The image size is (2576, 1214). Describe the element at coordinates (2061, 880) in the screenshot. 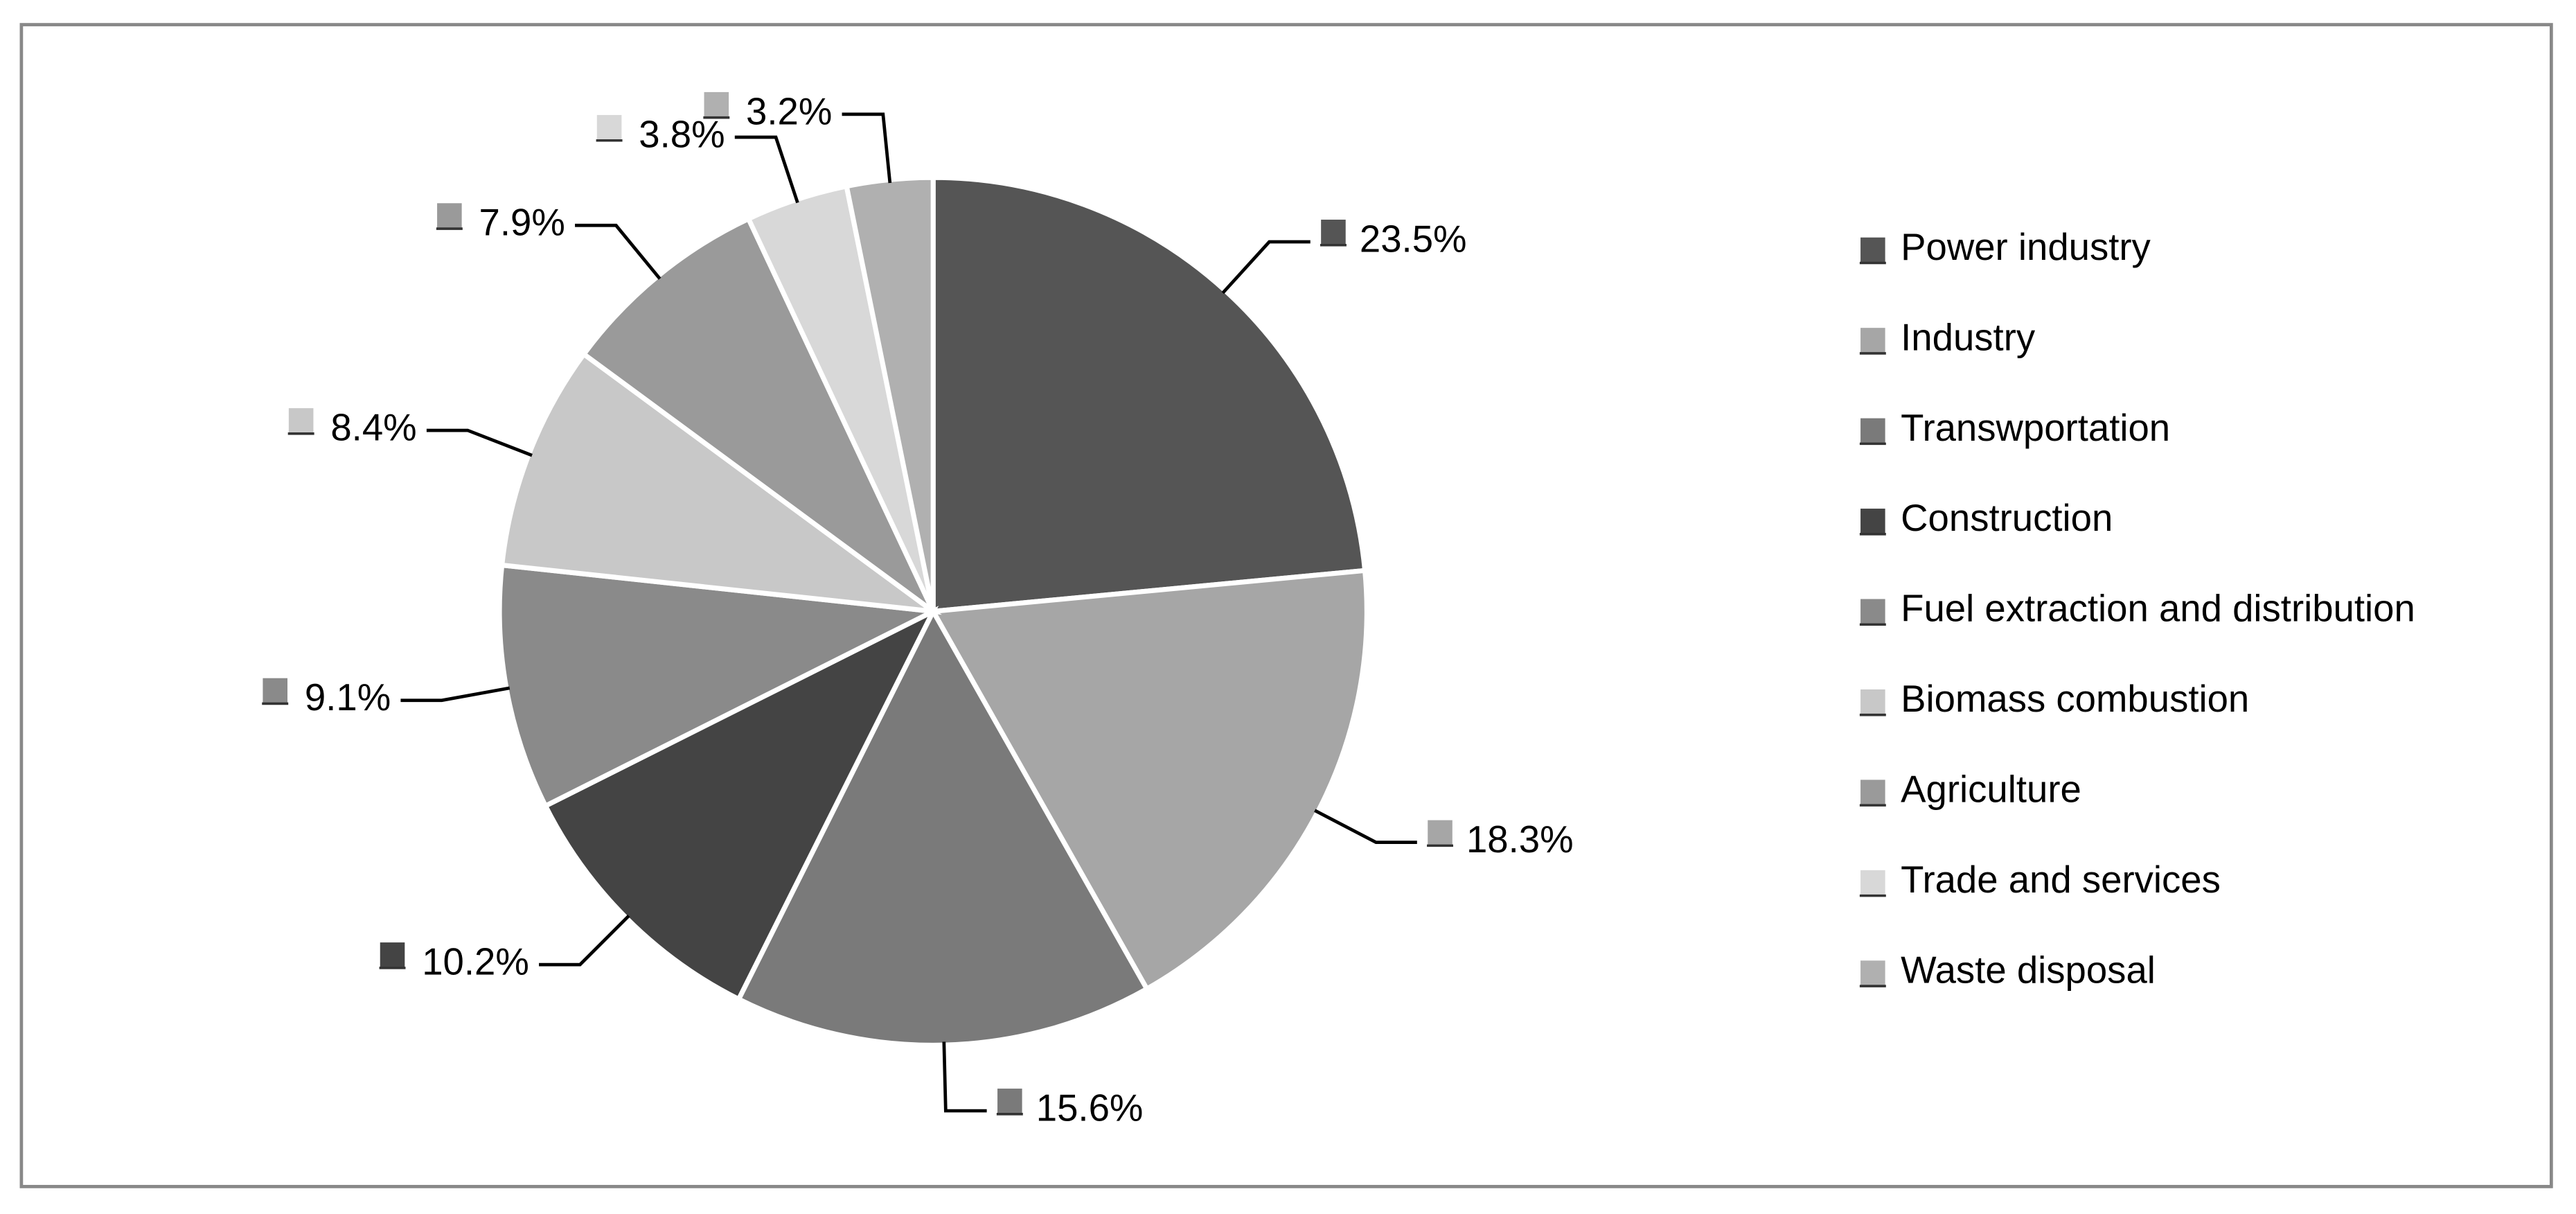

I see `legend-label: Trade and services` at that location.